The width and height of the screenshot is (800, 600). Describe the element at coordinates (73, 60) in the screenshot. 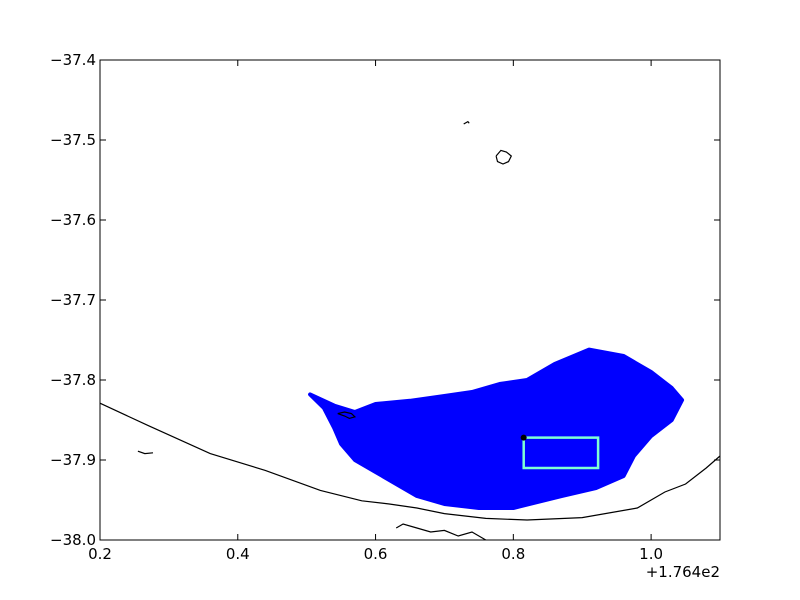

I see `y-tick-label: −37.4` at that location.